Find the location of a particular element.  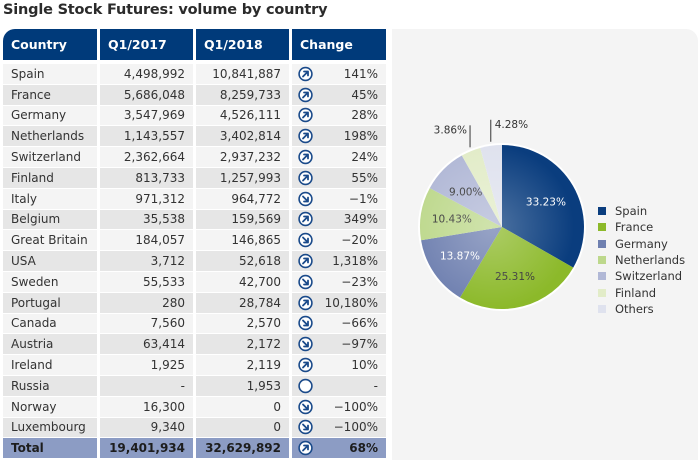

cell-q1-2017: 16,300 is located at coordinates (146, 406).